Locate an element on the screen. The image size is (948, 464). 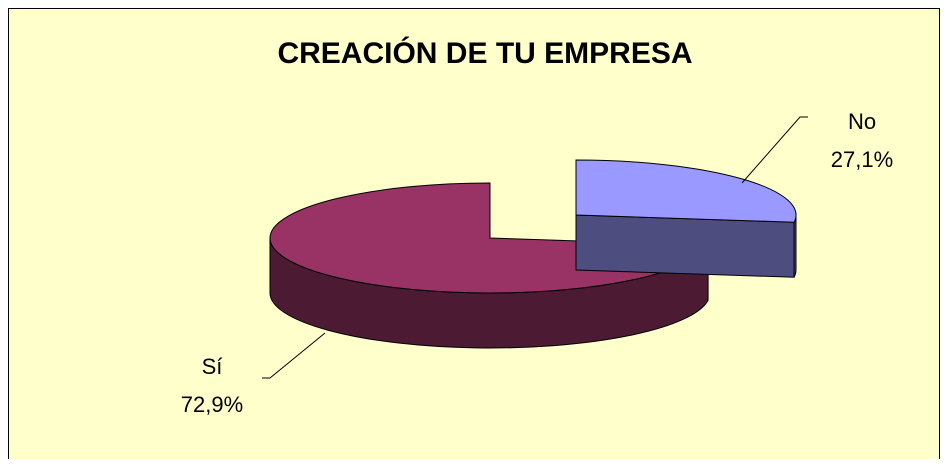
slice-label: Sí is located at coordinates (212, 366).